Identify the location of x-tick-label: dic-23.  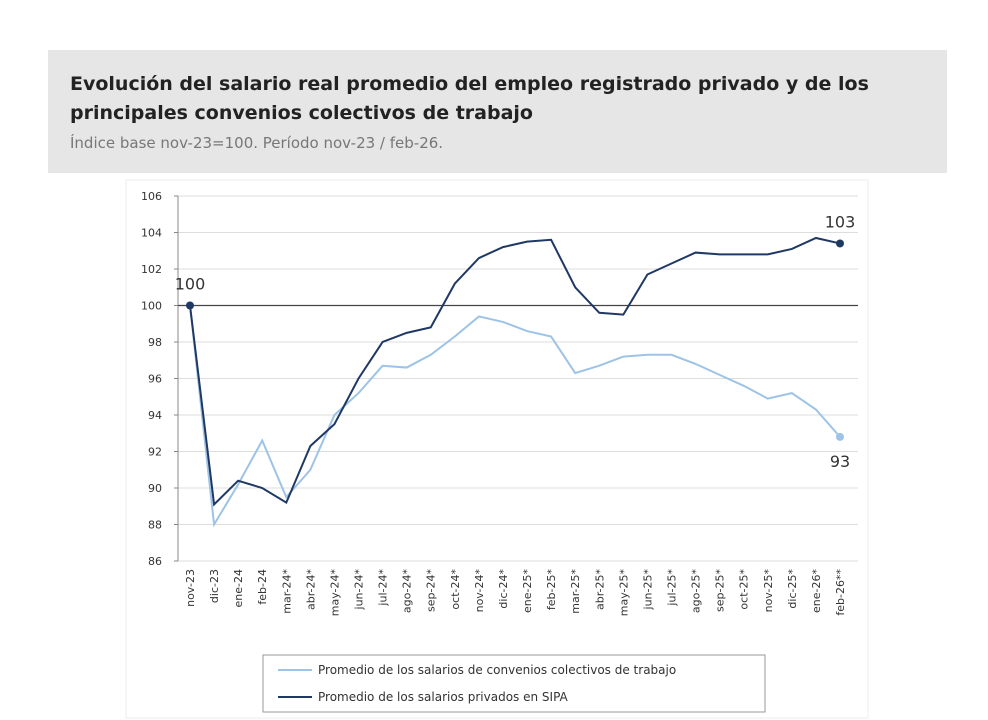
(214, 586).